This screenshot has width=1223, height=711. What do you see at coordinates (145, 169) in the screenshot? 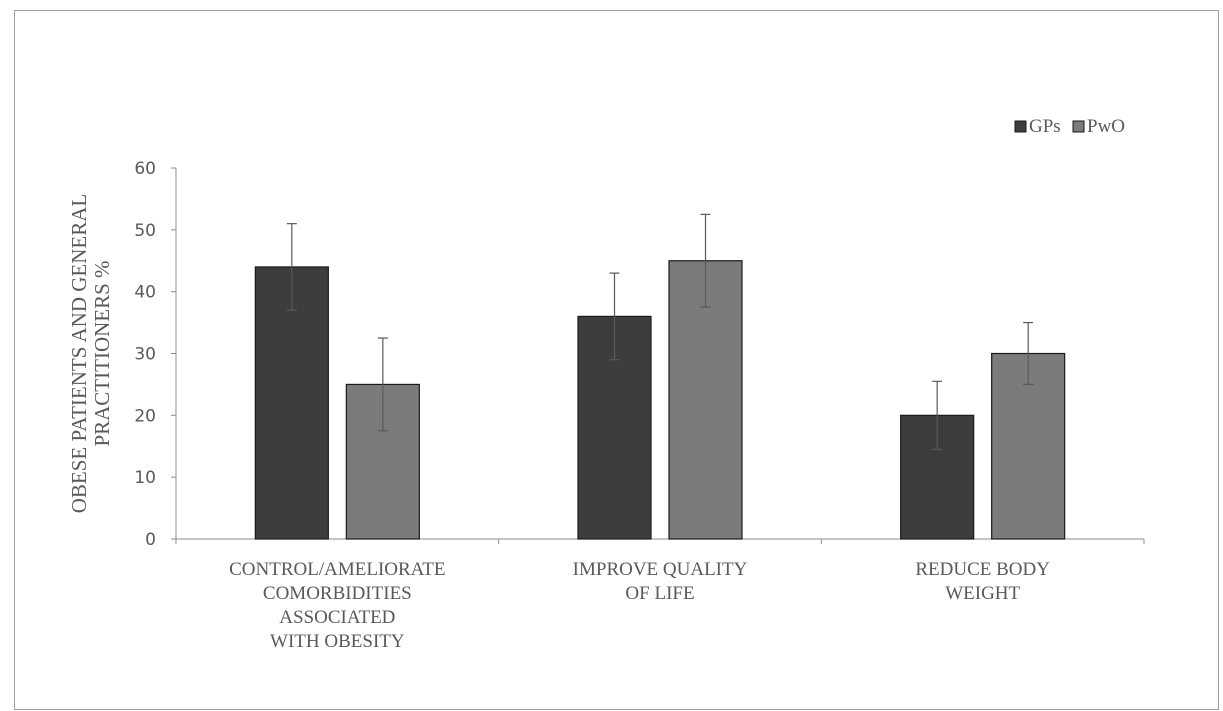
I see `y-tick-label: 60` at bounding box center [145, 169].